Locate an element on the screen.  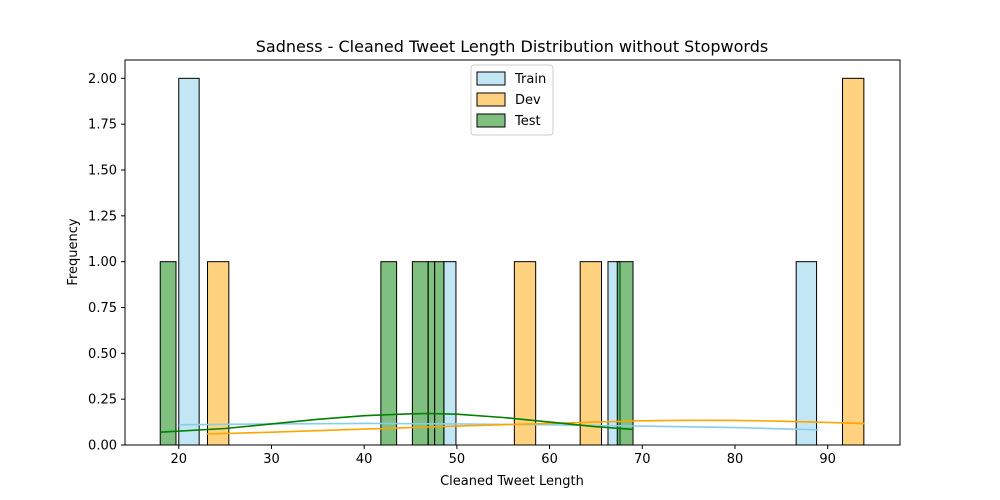
legend-label-test: Test is located at coordinates (527, 121).